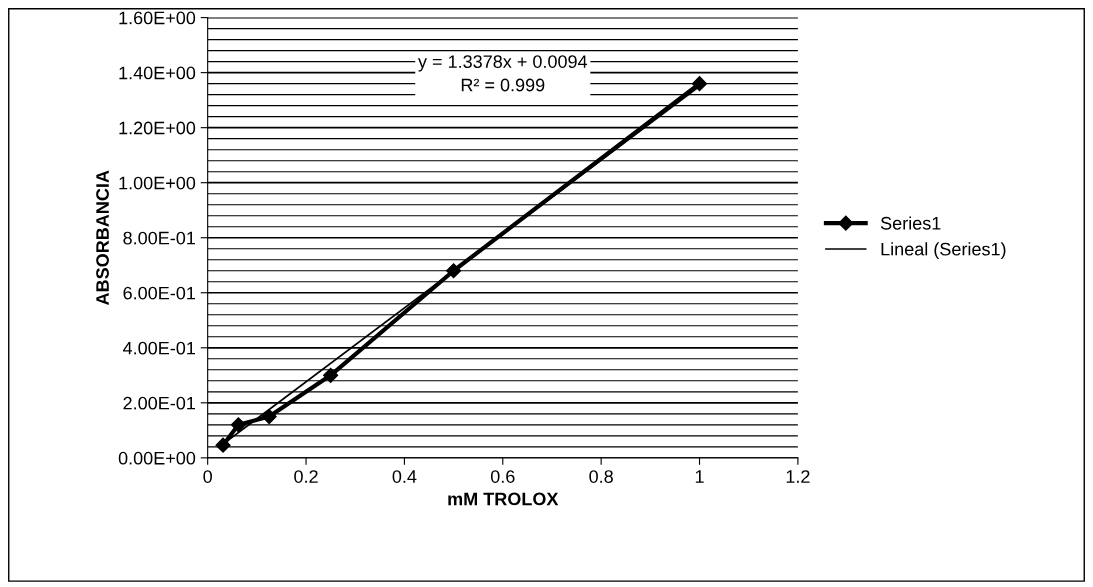 The height and width of the screenshot is (587, 1093). I want to click on x-tick-label: 0.8, so click(601, 476).